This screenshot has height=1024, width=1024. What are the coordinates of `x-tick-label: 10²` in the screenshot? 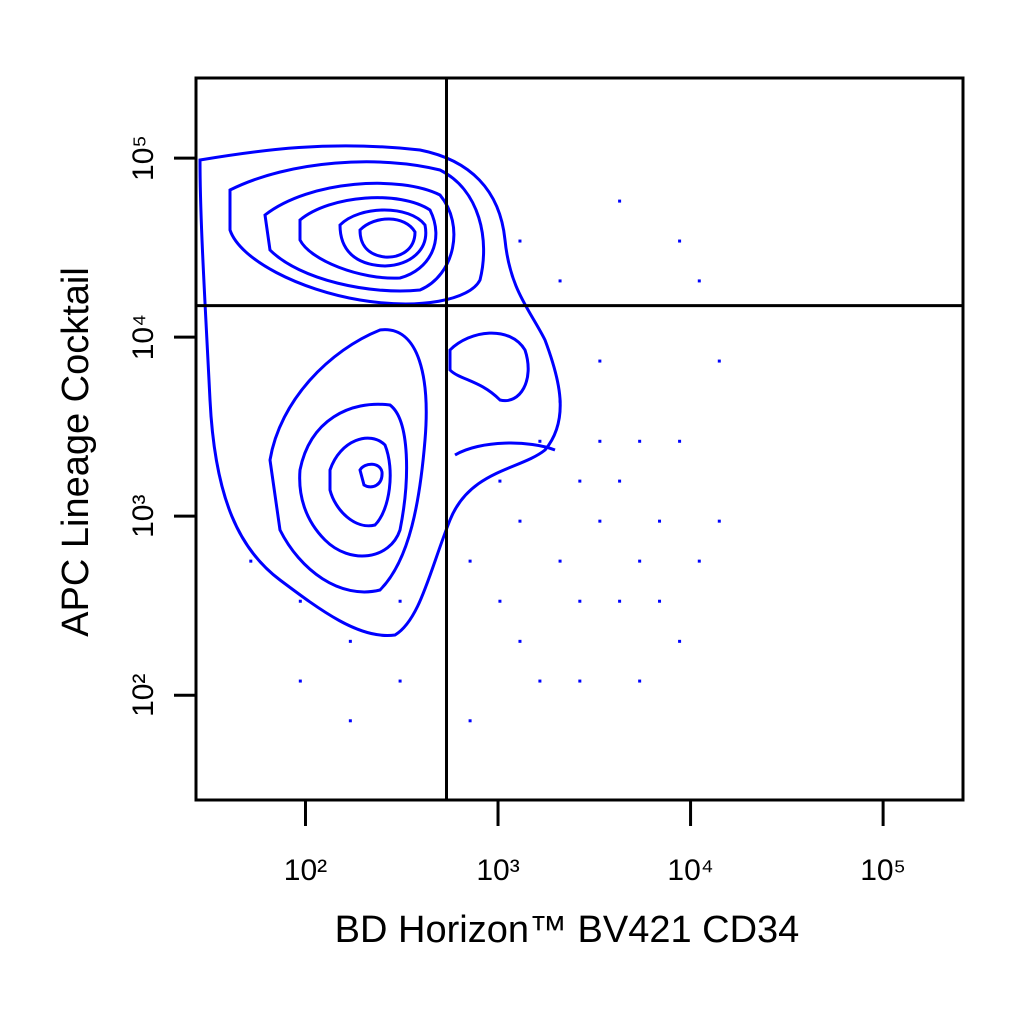 It's located at (305, 870).